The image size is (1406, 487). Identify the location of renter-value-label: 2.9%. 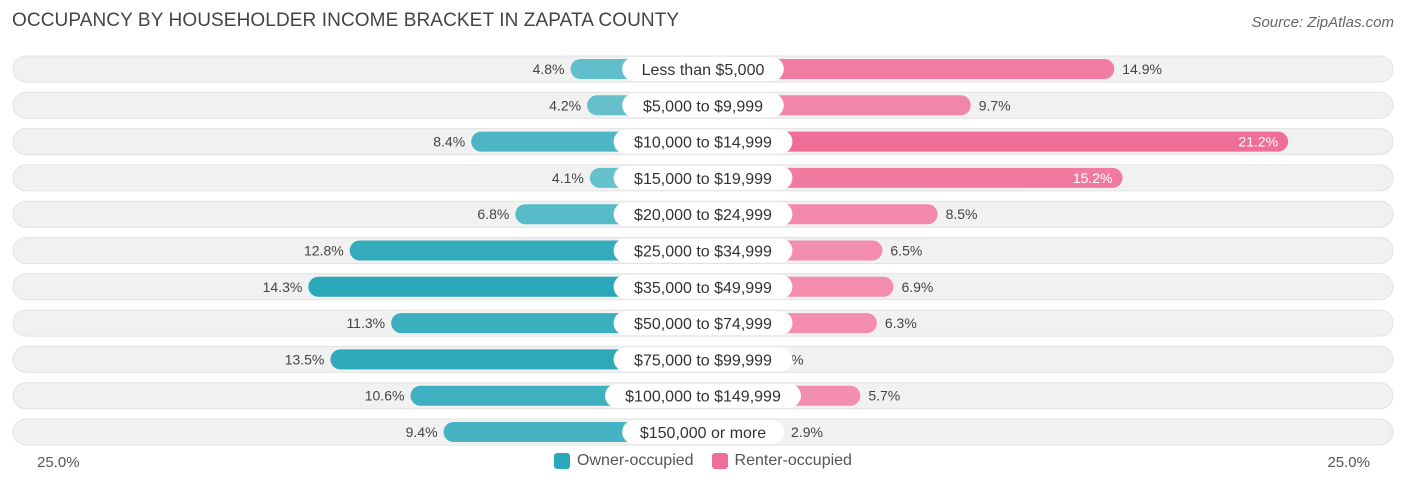
(807, 432).